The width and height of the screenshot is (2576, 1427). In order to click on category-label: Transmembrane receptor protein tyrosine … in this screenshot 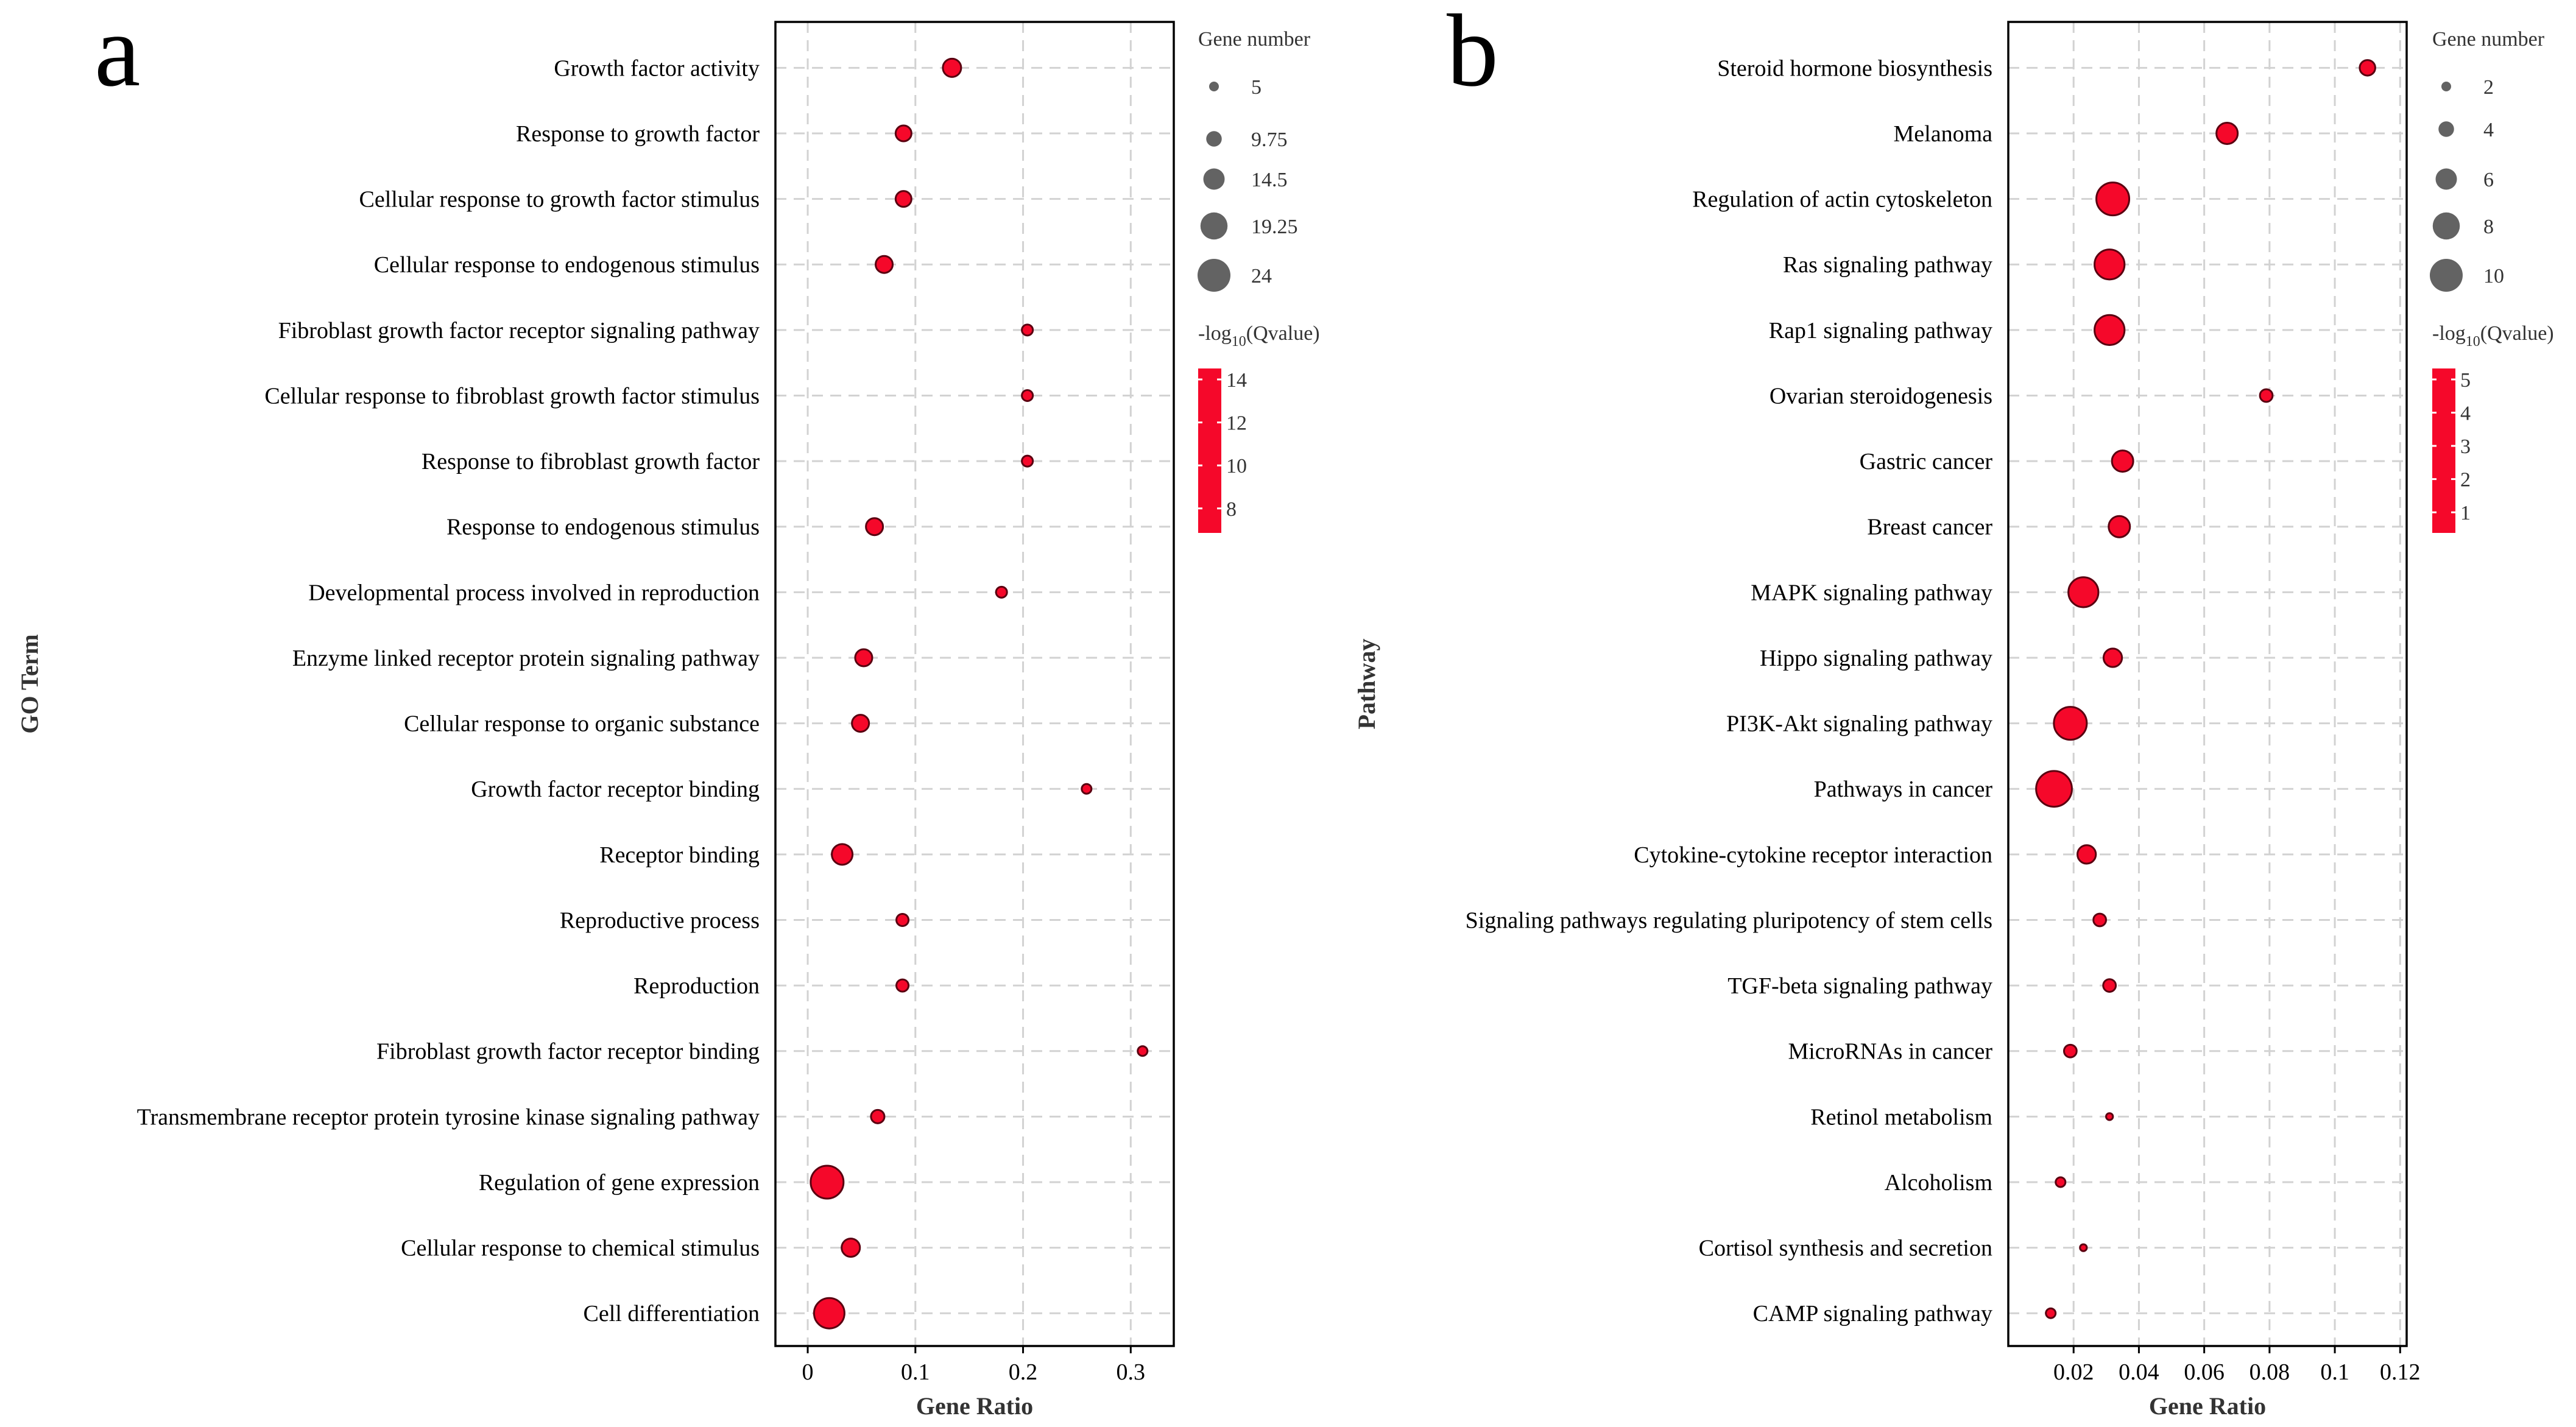, I will do `click(449, 1117)`.